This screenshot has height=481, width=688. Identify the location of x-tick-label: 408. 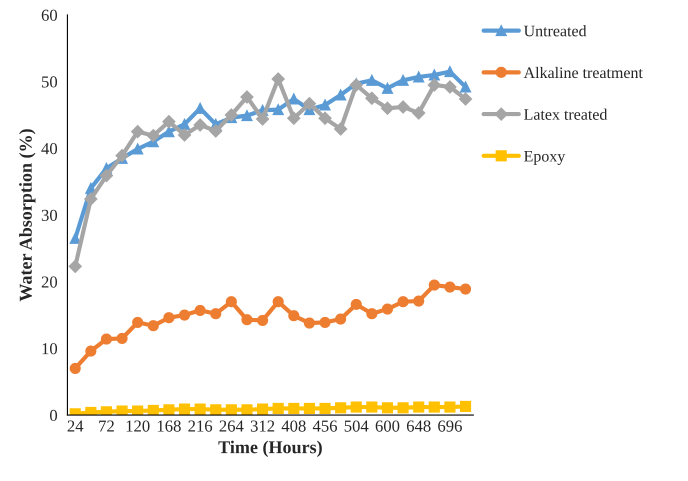
(294, 426).